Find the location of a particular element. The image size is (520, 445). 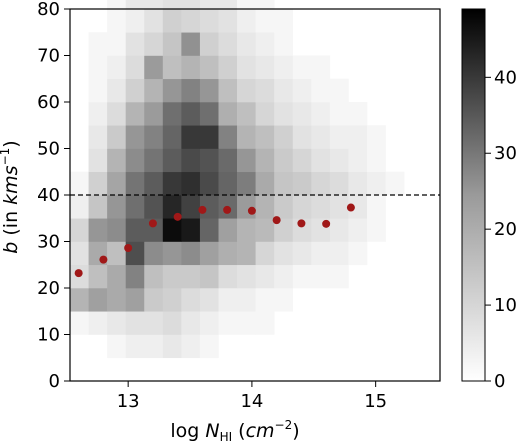

x-axis: 13 14 15 is located at coordinates (252, 396).